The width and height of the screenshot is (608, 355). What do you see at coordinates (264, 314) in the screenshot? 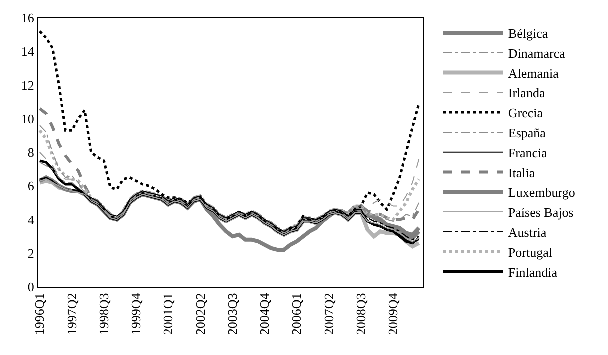
I see `x-tick-label: 2004Q4` at bounding box center [264, 314].